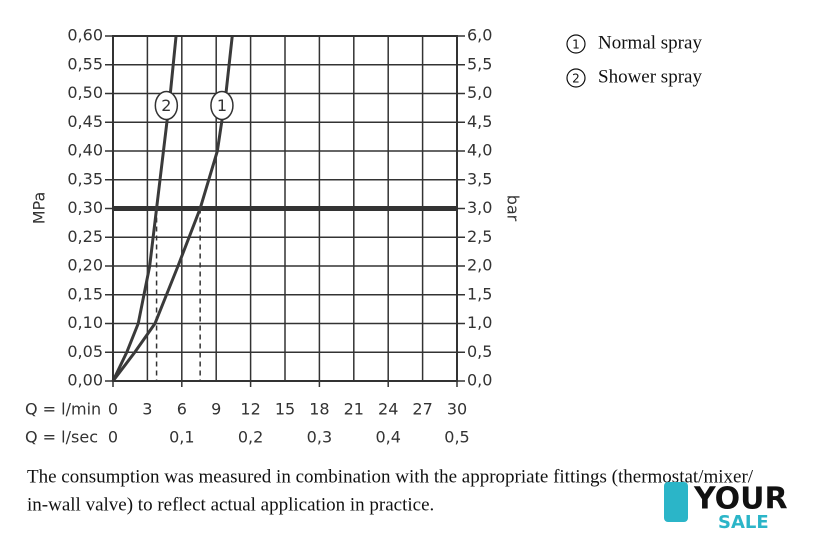  I want to click on legend-label: Shower spray, so click(650, 76).